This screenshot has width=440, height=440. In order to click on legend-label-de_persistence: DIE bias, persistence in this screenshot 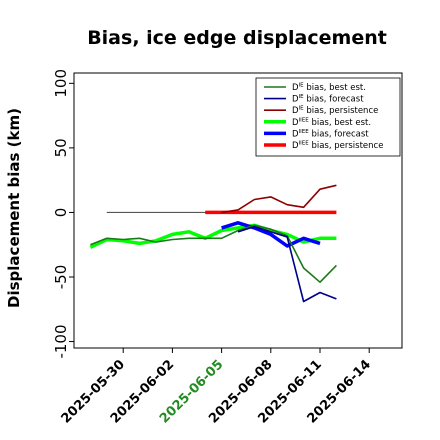, I will do `click(335, 111)`.